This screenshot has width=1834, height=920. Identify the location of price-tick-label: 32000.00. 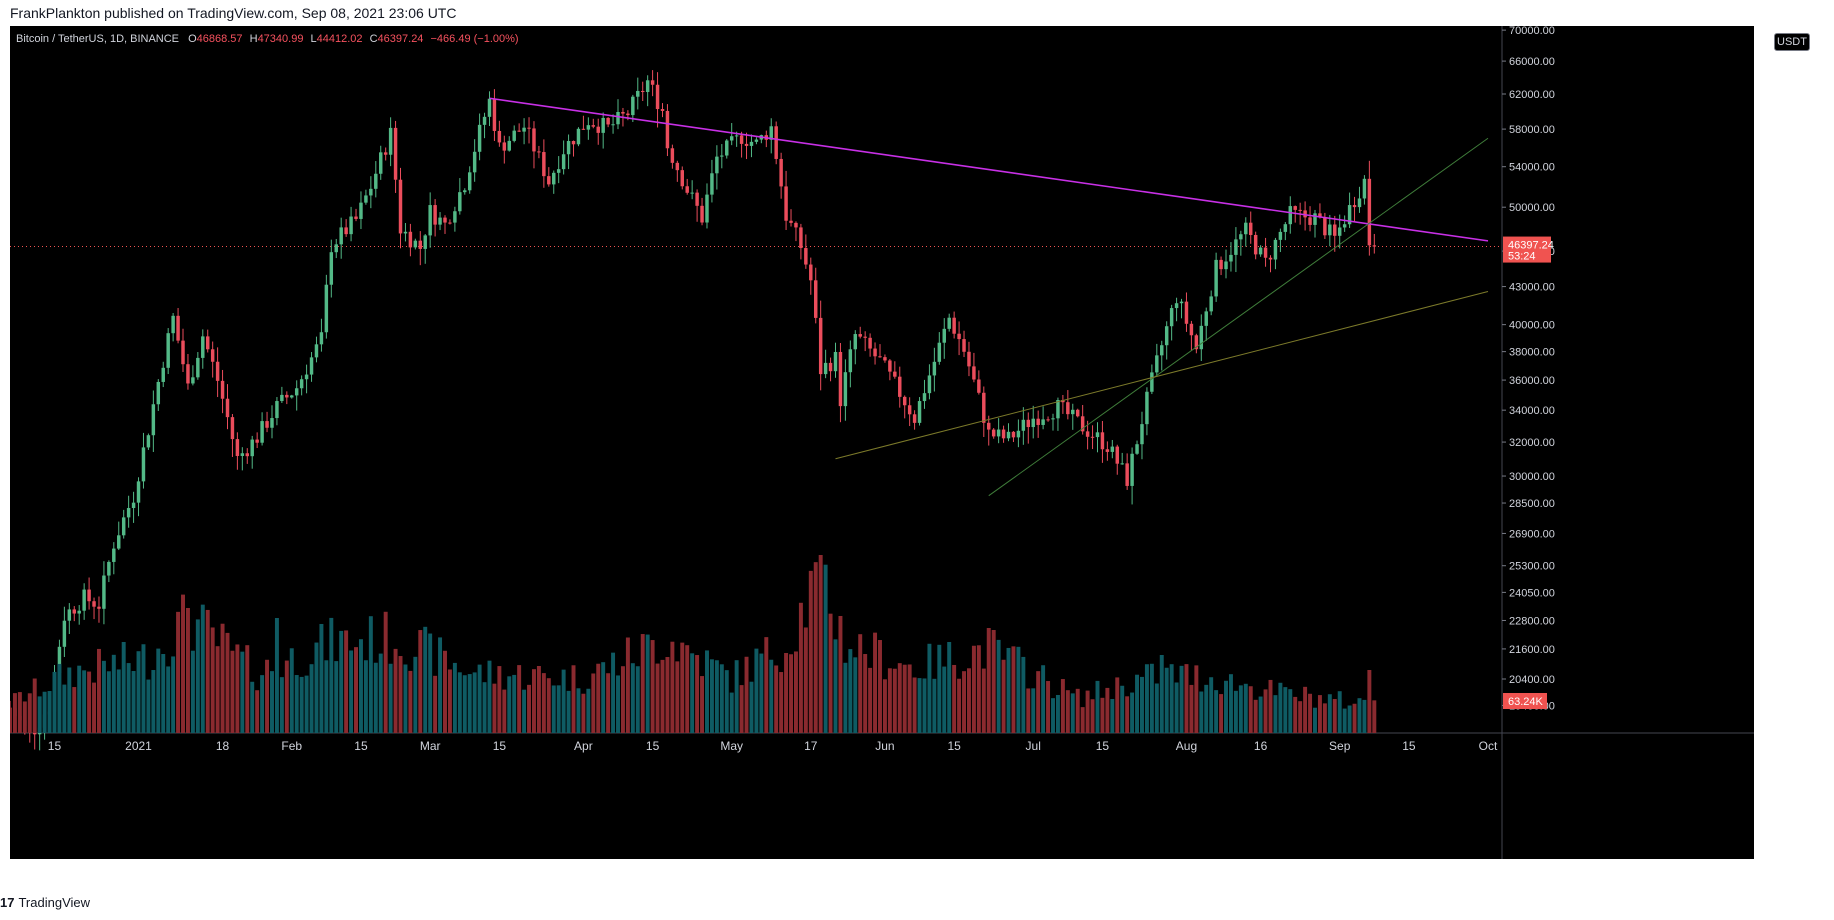
(1532, 443).